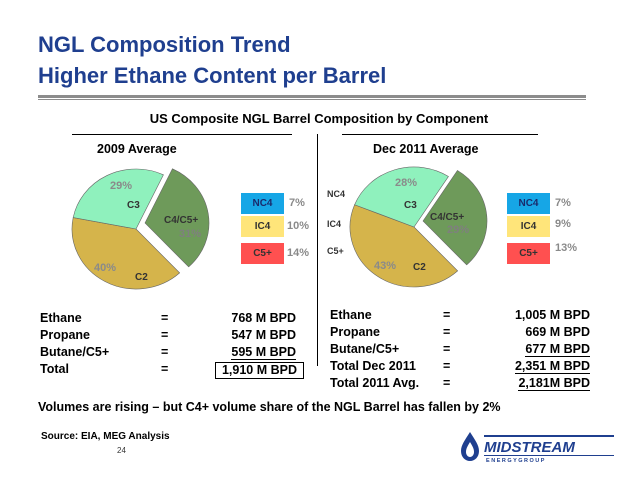 The height and width of the screenshot is (493, 638). What do you see at coordinates (335, 251) in the screenshot?
I see `mid-label-c5plus: C5+` at bounding box center [335, 251].